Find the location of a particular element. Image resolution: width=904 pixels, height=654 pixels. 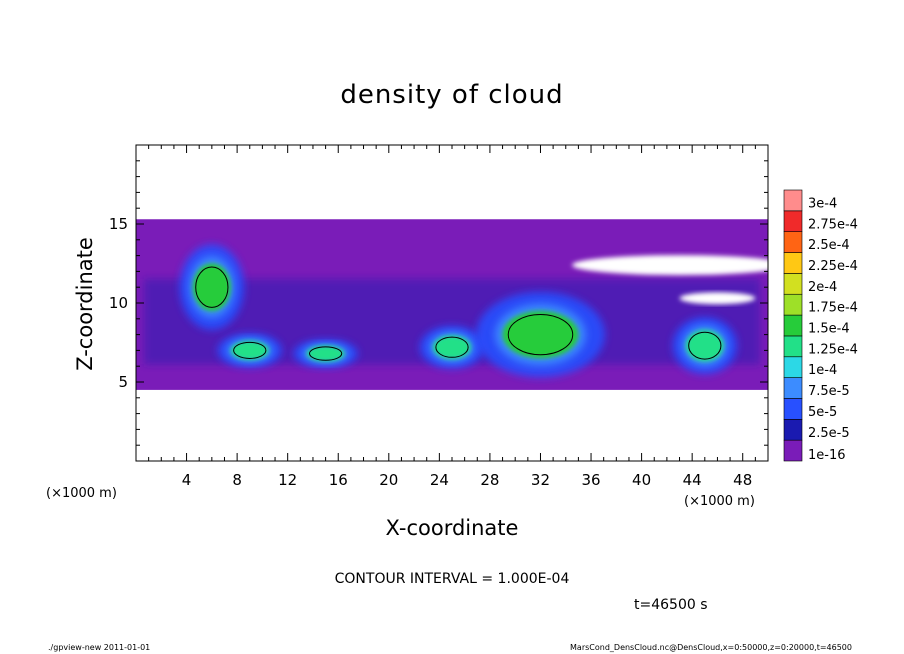

x-tick-label-0: 4 is located at coordinates (187, 480).